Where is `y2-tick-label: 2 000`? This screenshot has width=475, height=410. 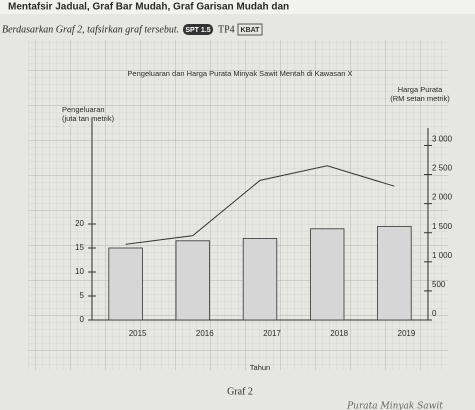 y2-tick-label: 2 000 is located at coordinates (442, 197).